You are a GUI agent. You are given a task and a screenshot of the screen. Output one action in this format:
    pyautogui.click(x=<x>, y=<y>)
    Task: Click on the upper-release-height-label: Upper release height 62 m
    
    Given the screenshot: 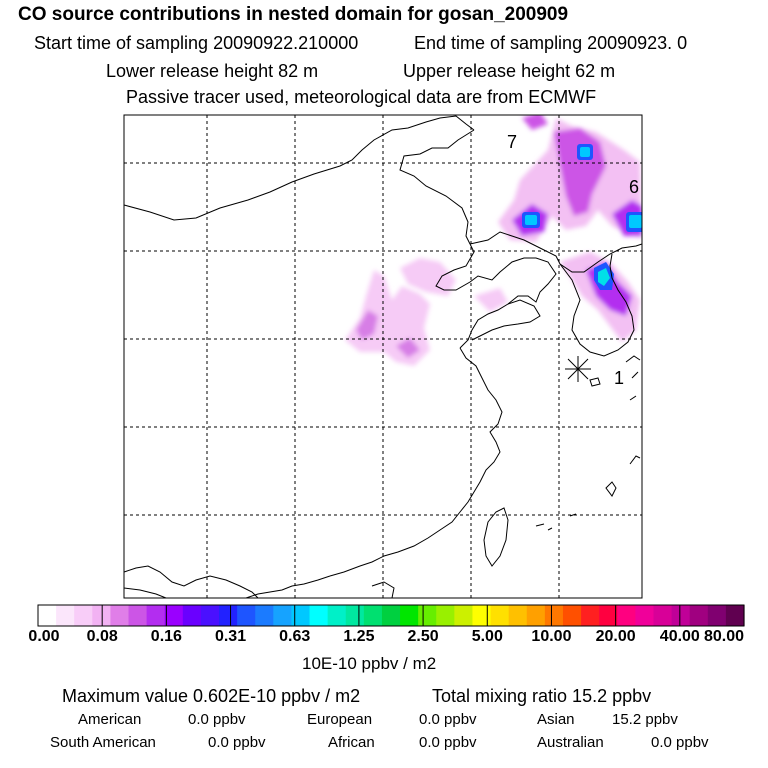 What is the action you would take?
    pyautogui.click(x=509, y=71)
    